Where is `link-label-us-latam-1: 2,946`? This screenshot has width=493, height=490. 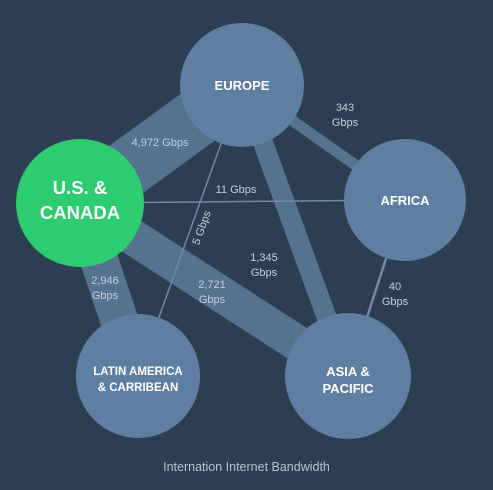 link-label-us-latam-1: 2,946 is located at coordinates (105, 281).